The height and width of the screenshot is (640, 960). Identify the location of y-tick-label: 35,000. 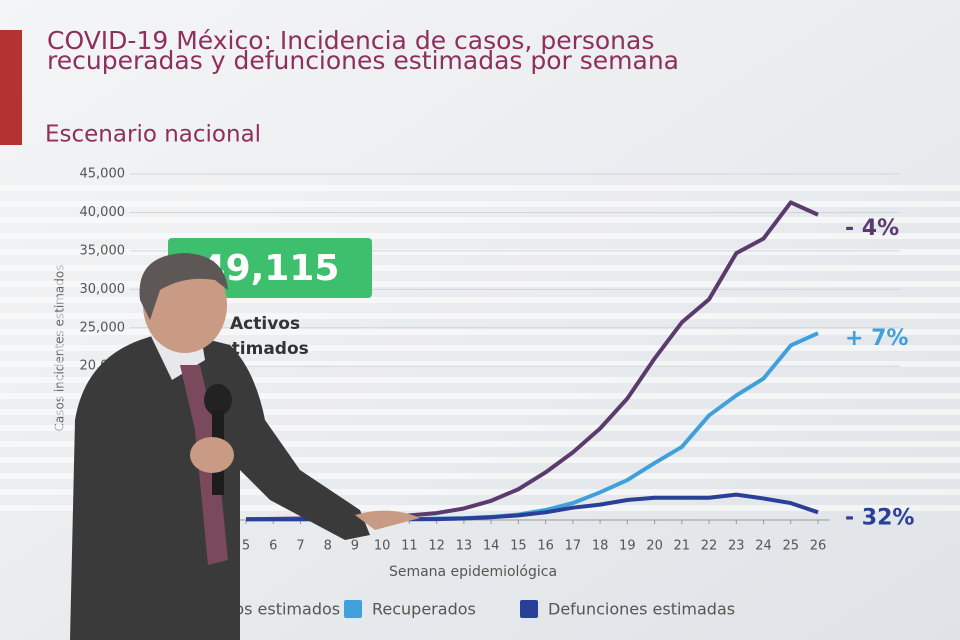
(103, 250).